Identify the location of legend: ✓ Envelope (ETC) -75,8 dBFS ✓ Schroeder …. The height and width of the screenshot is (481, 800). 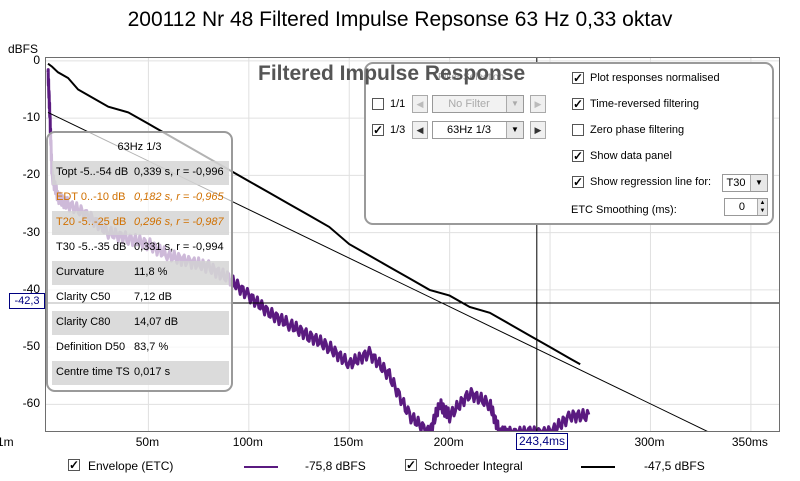
(400, 467).